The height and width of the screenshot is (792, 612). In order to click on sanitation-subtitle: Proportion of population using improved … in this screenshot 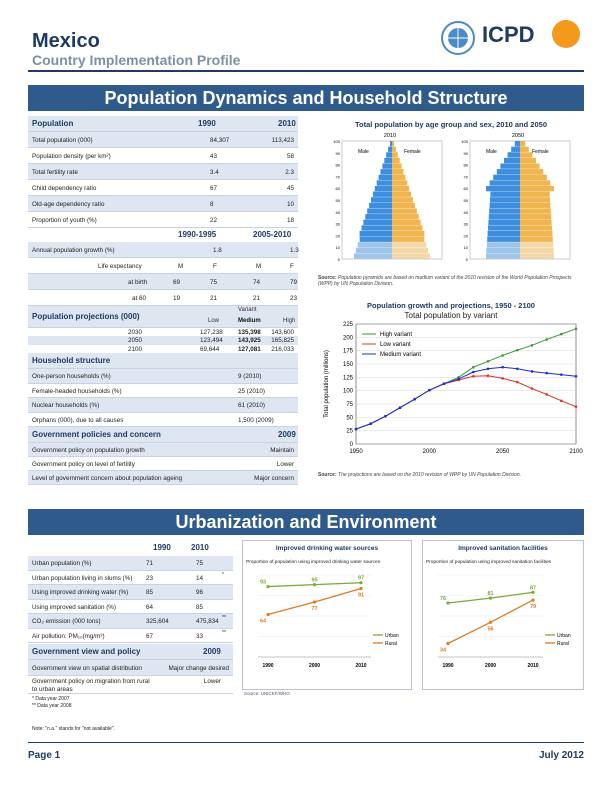, I will do `click(489, 562)`.